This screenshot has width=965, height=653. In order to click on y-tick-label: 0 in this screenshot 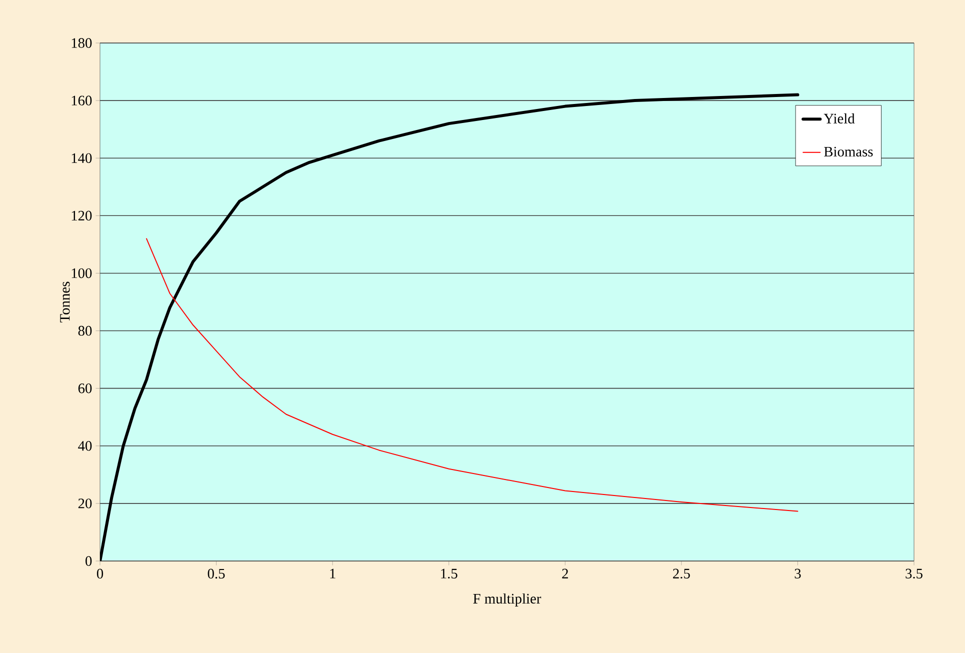, I will do `click(89, 561)`.